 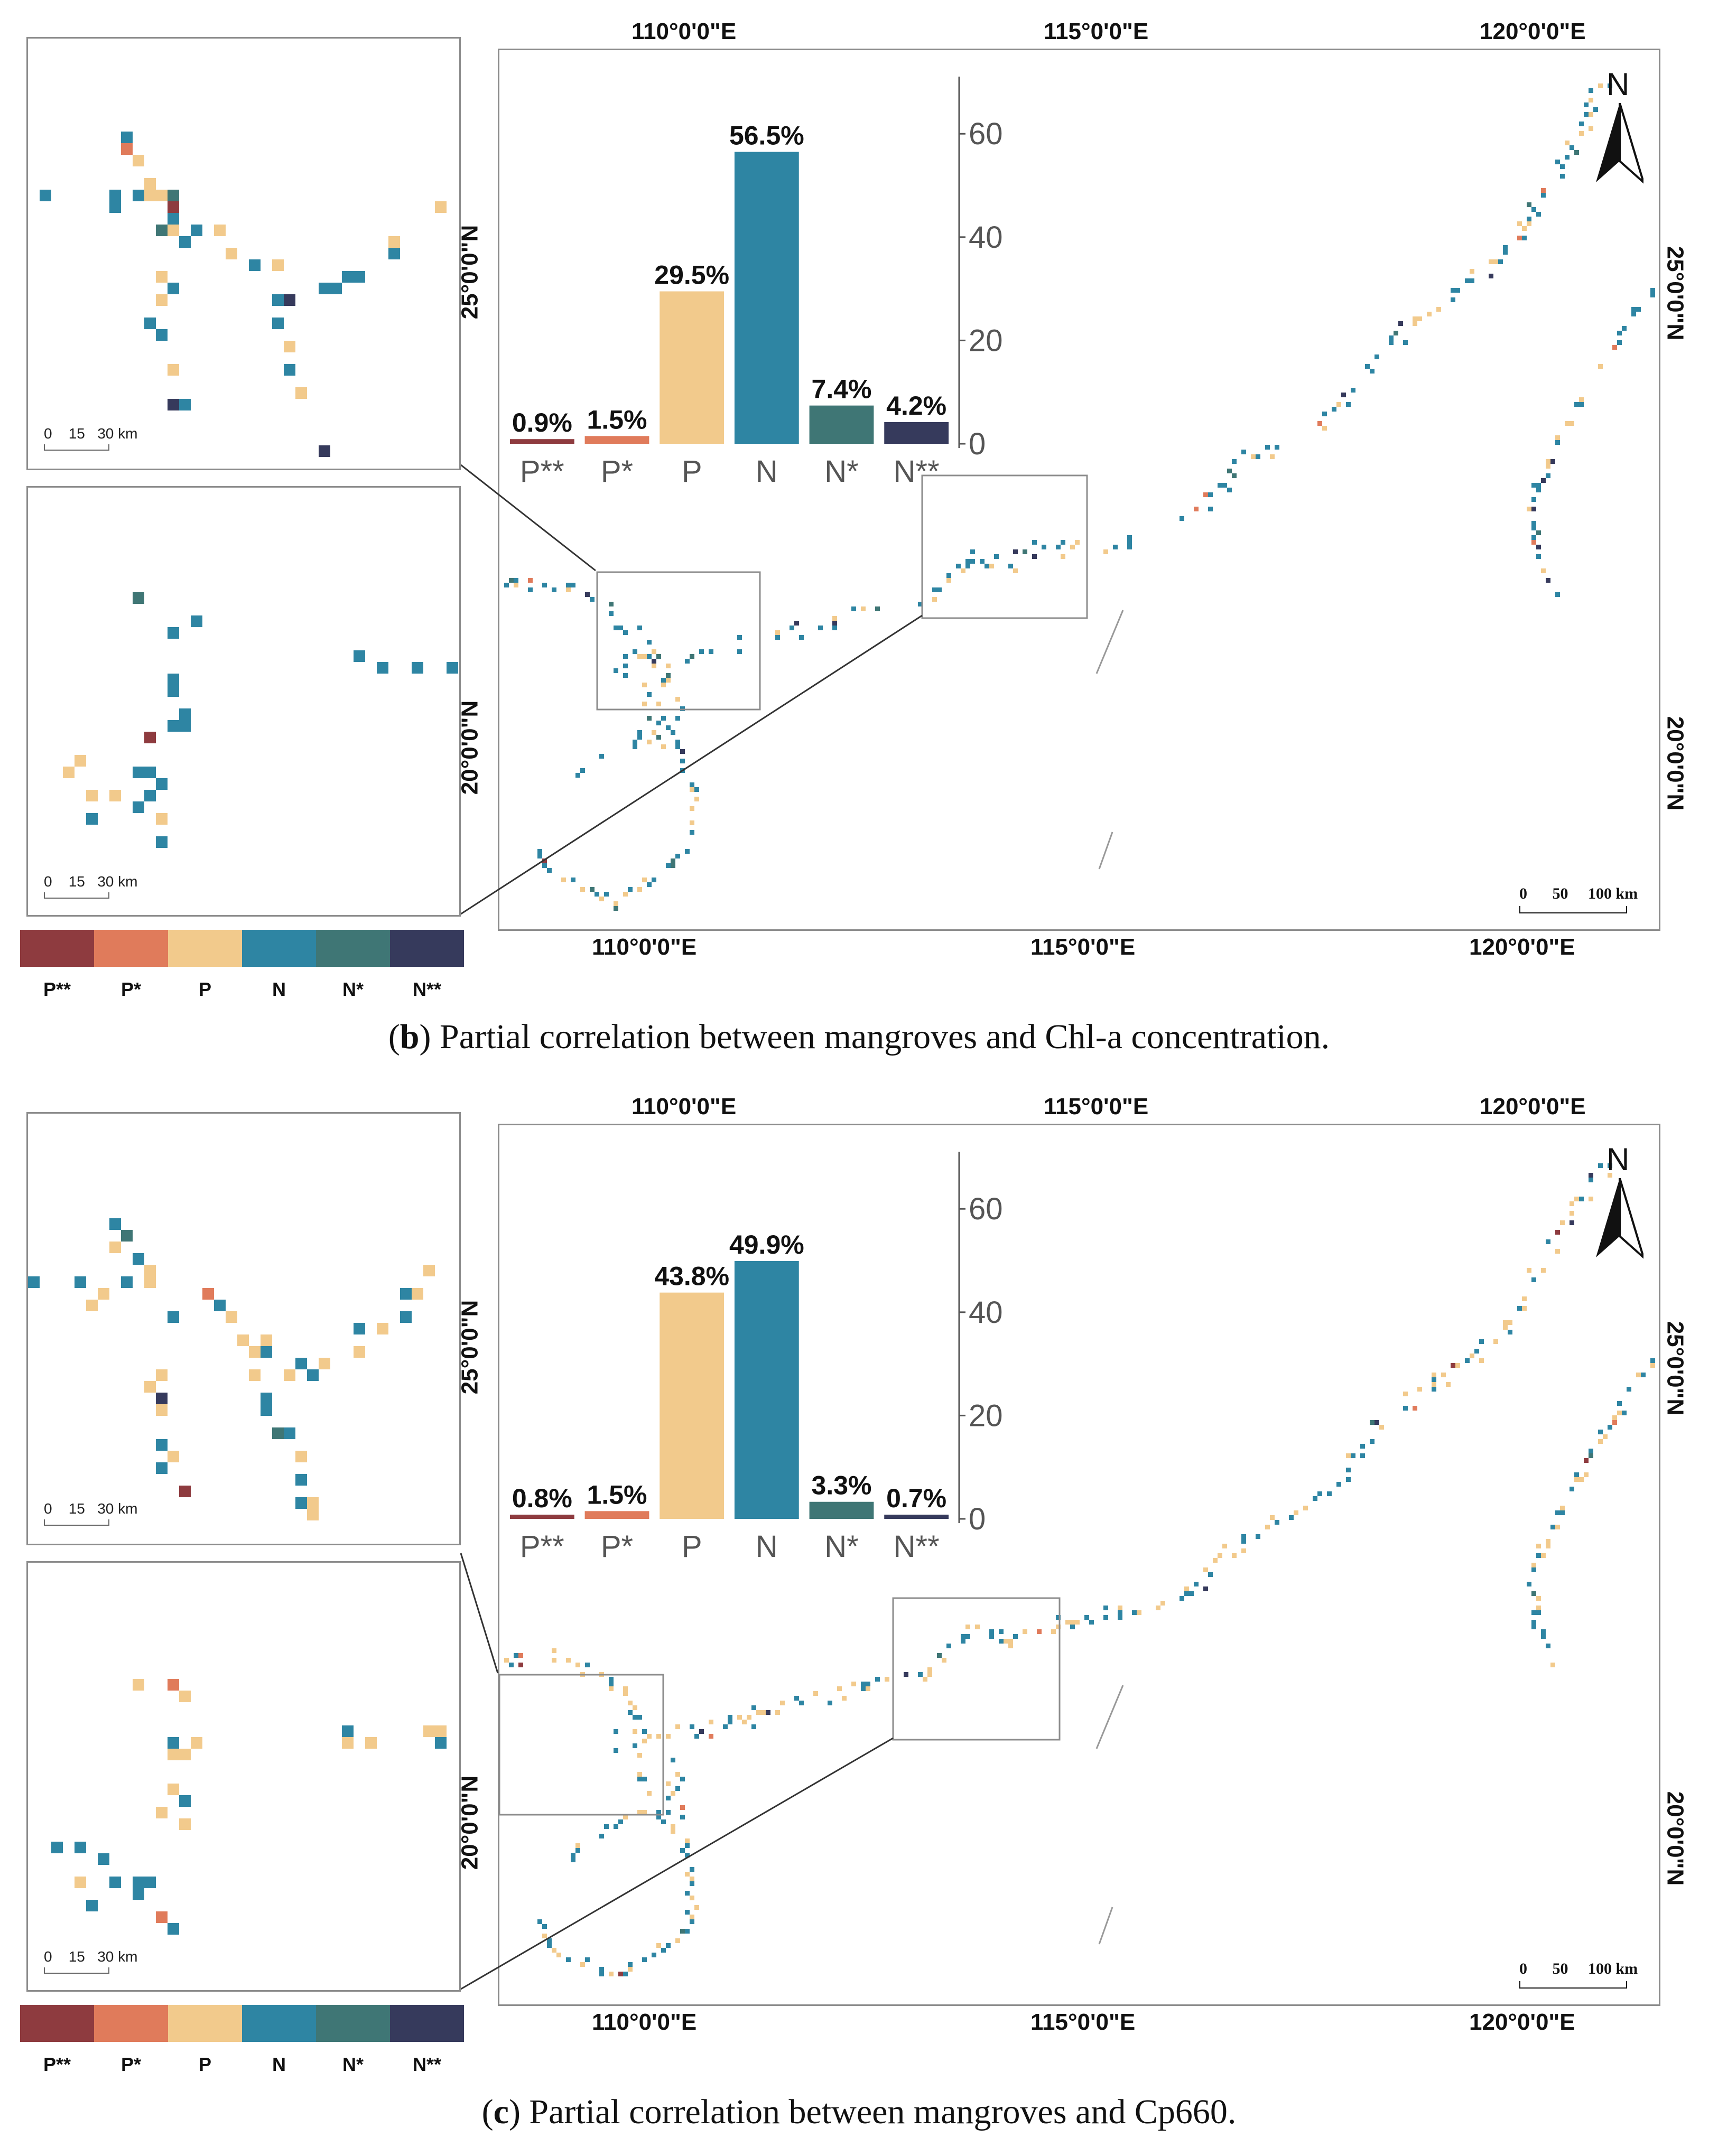 I want to click on bar-category-label: N, so click(x=767, y=471).